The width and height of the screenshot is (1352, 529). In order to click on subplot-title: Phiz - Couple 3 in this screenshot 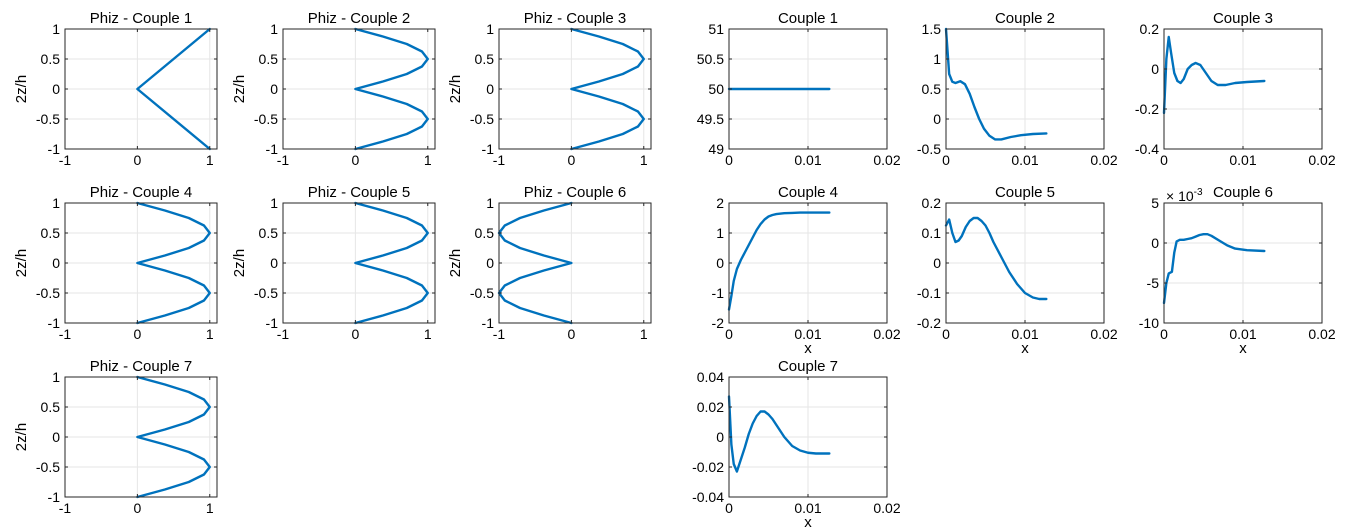, I will do `click(575, 18)`.